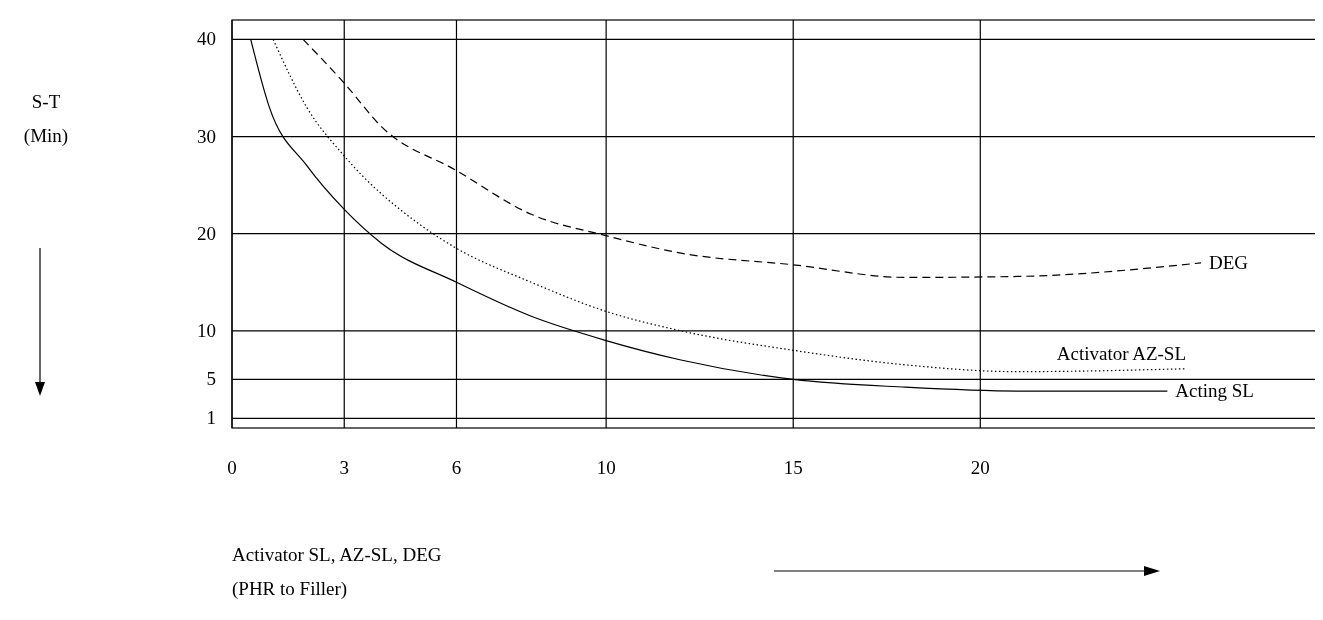 The image size is (1323, 620). I want to click on x-tick-label: 0, so click(232, 467).